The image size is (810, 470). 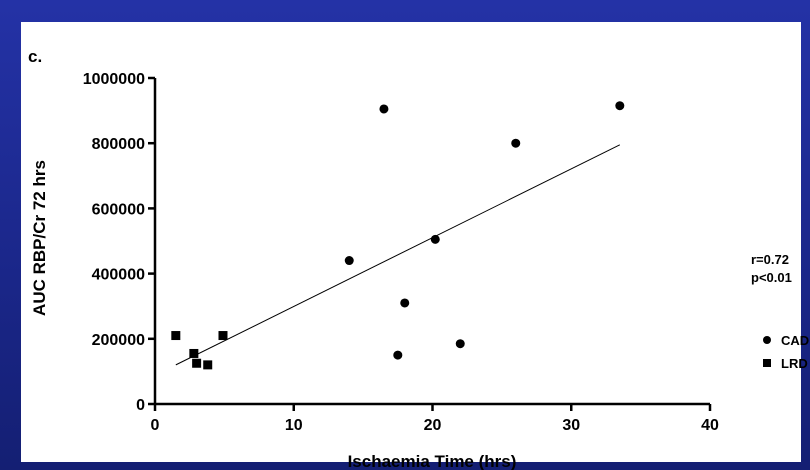 I want to click on stat-p: p<0.01, so click(x=771, y=277).